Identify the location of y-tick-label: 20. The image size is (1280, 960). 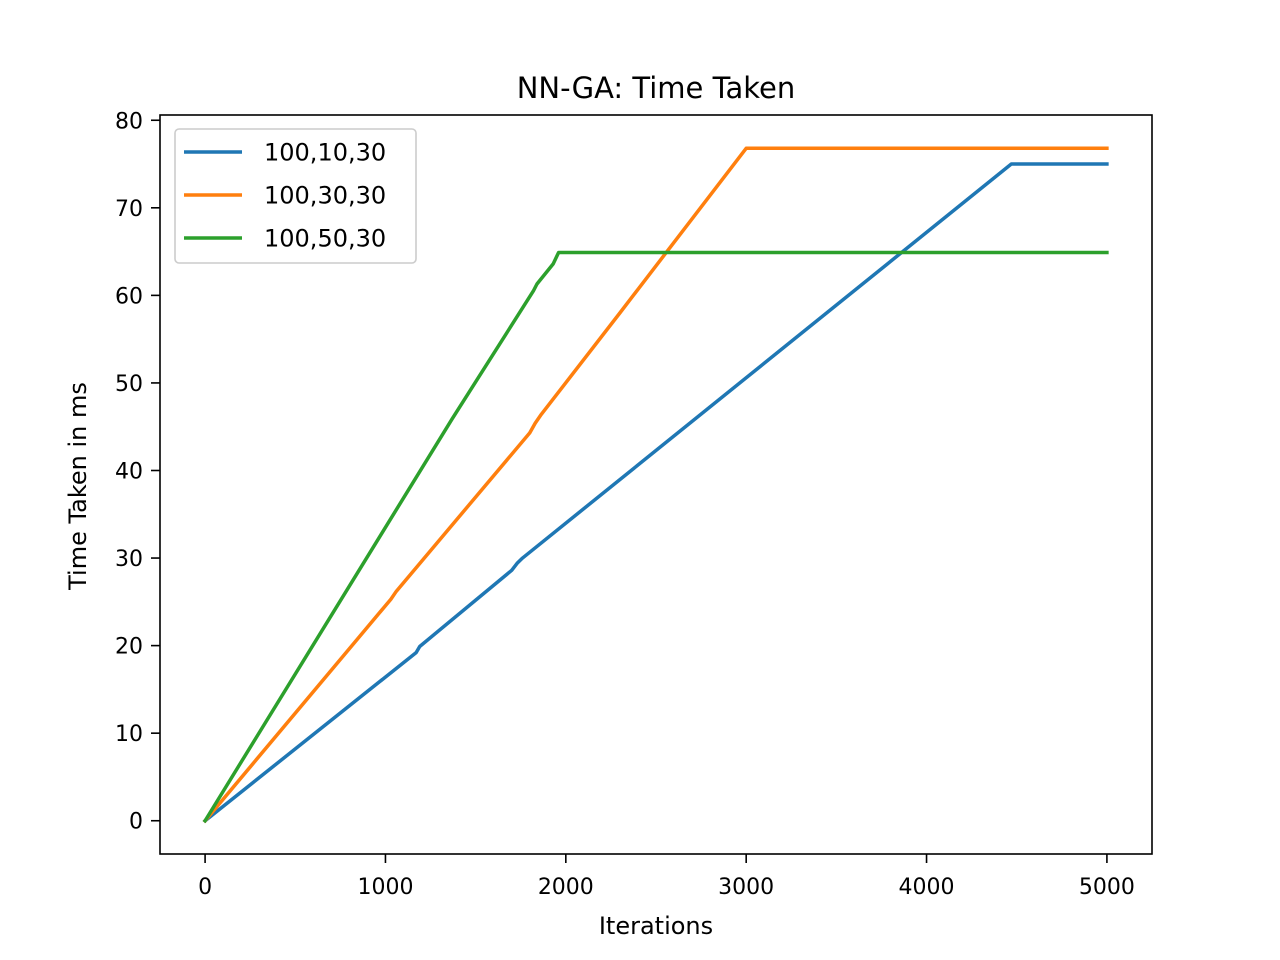
(129, 647).